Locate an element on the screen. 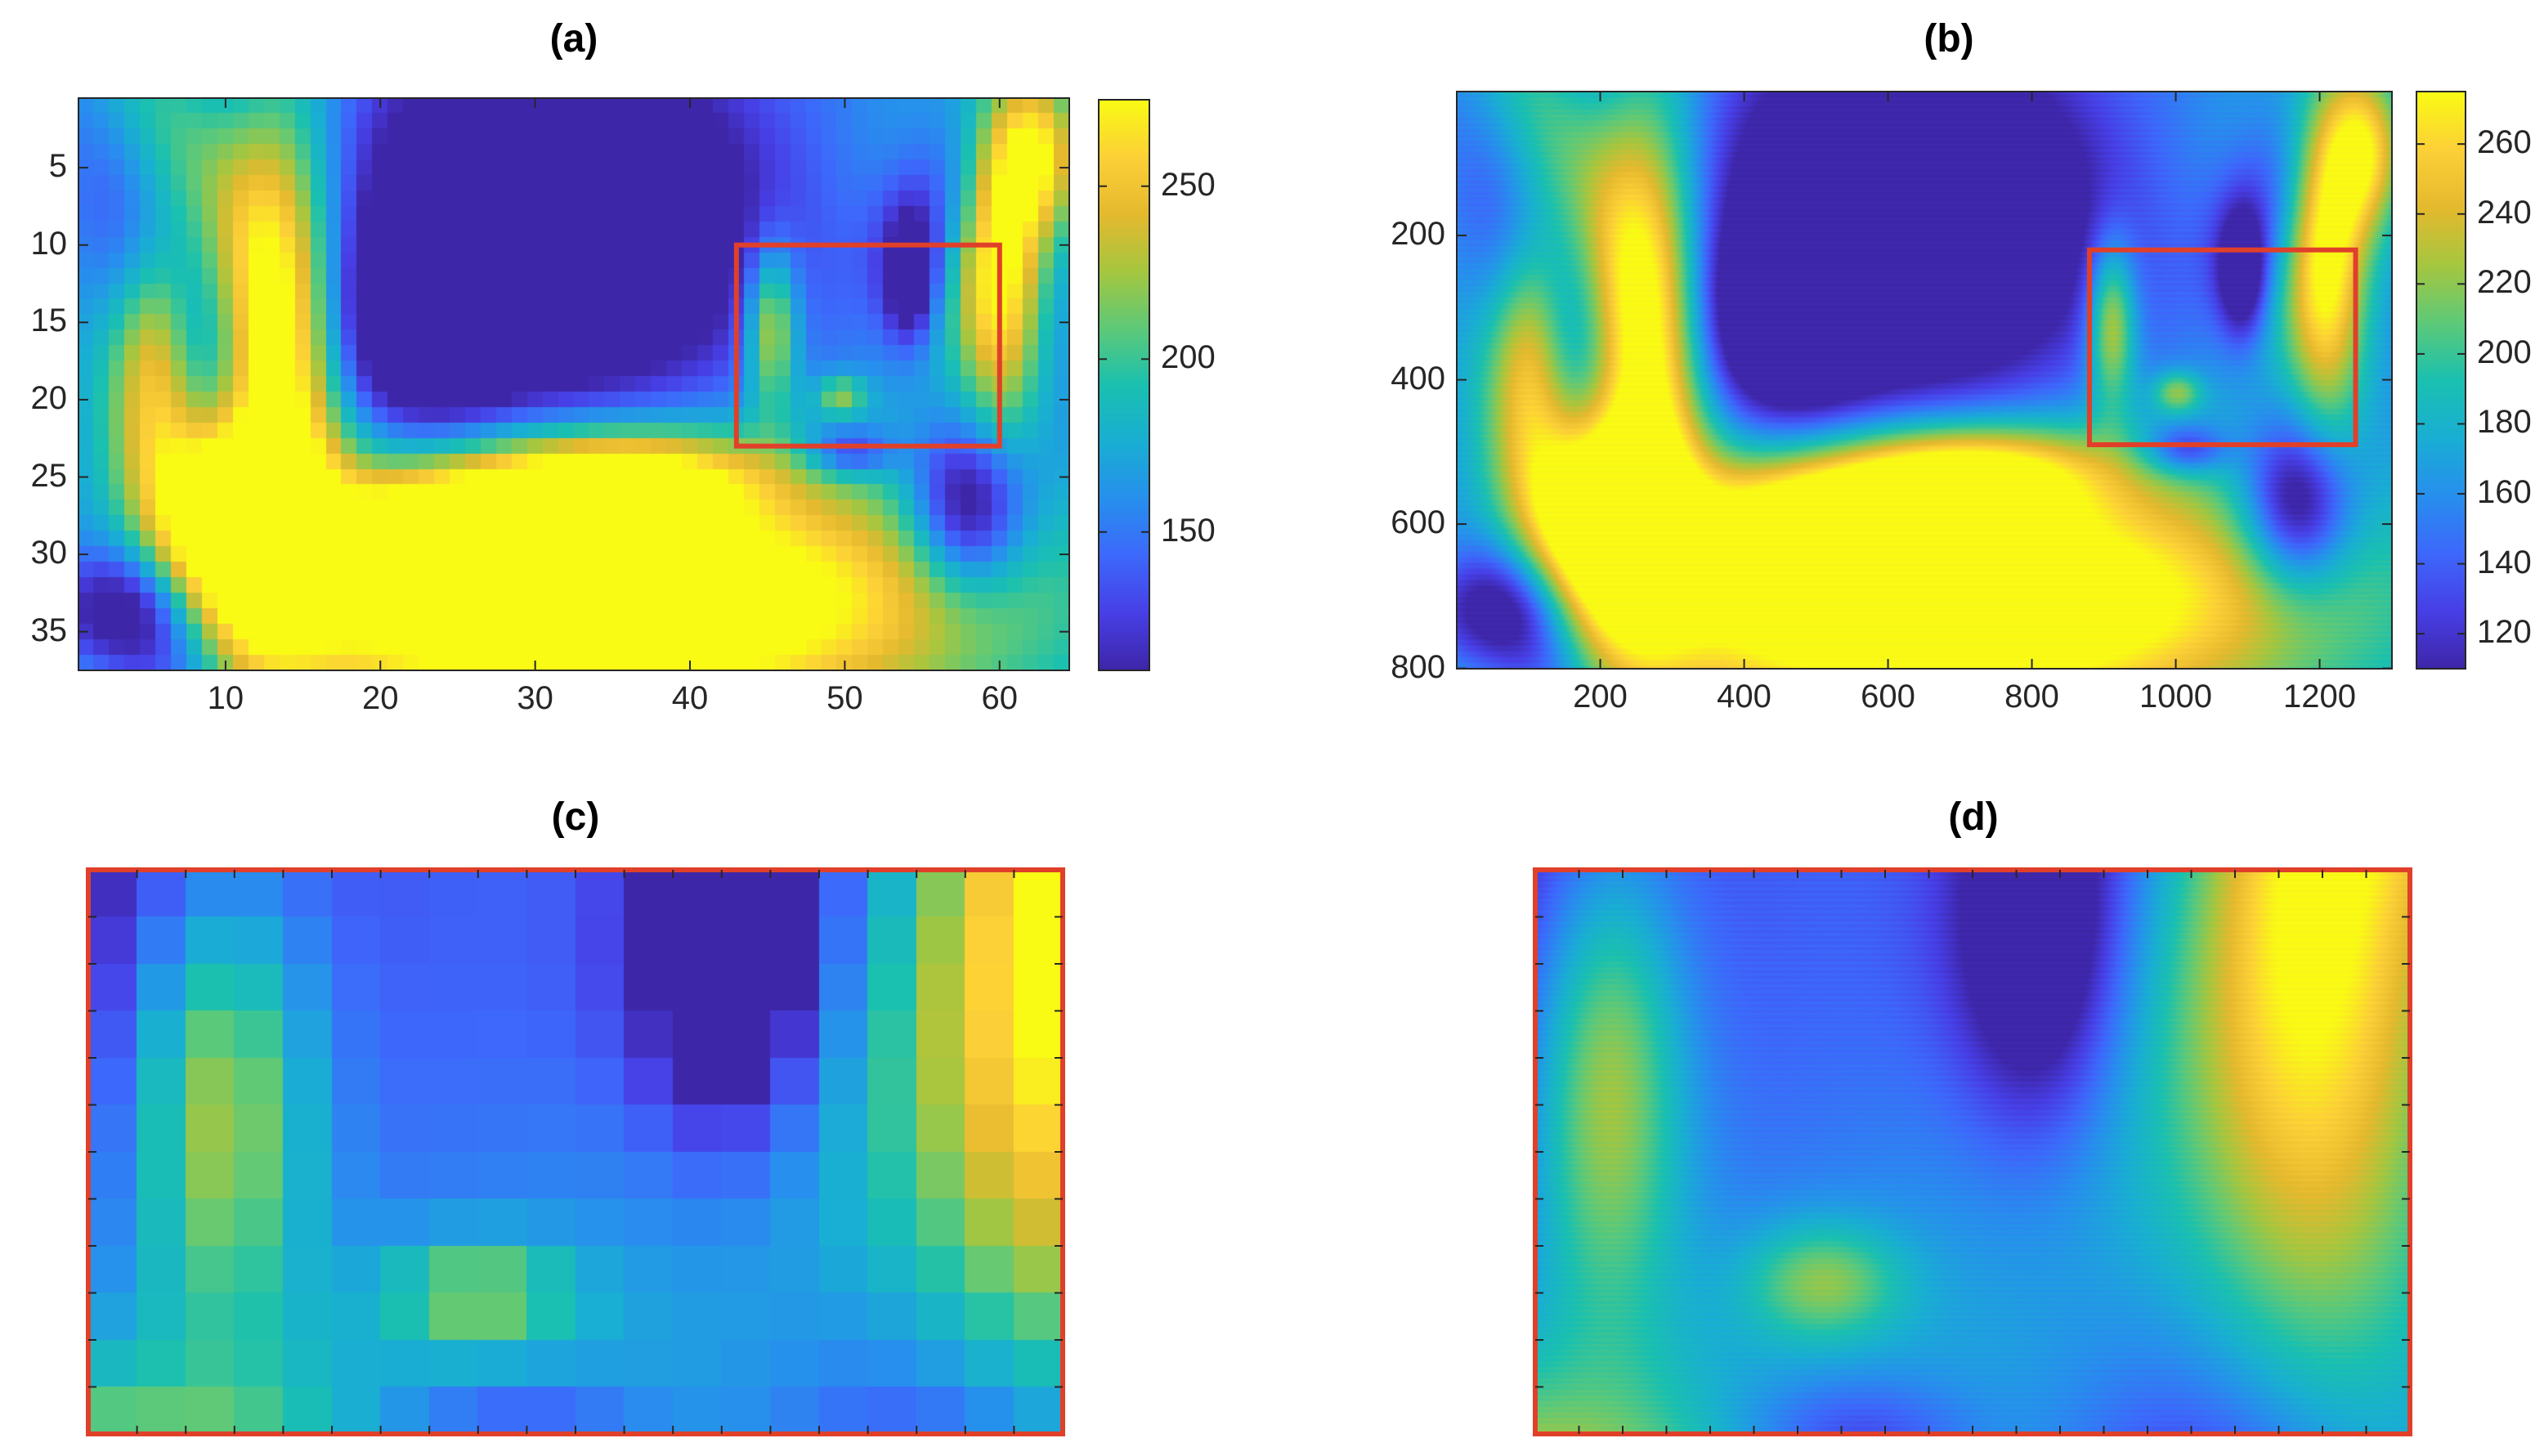  heatmap-b-image is located at coordinates (1924, 380).